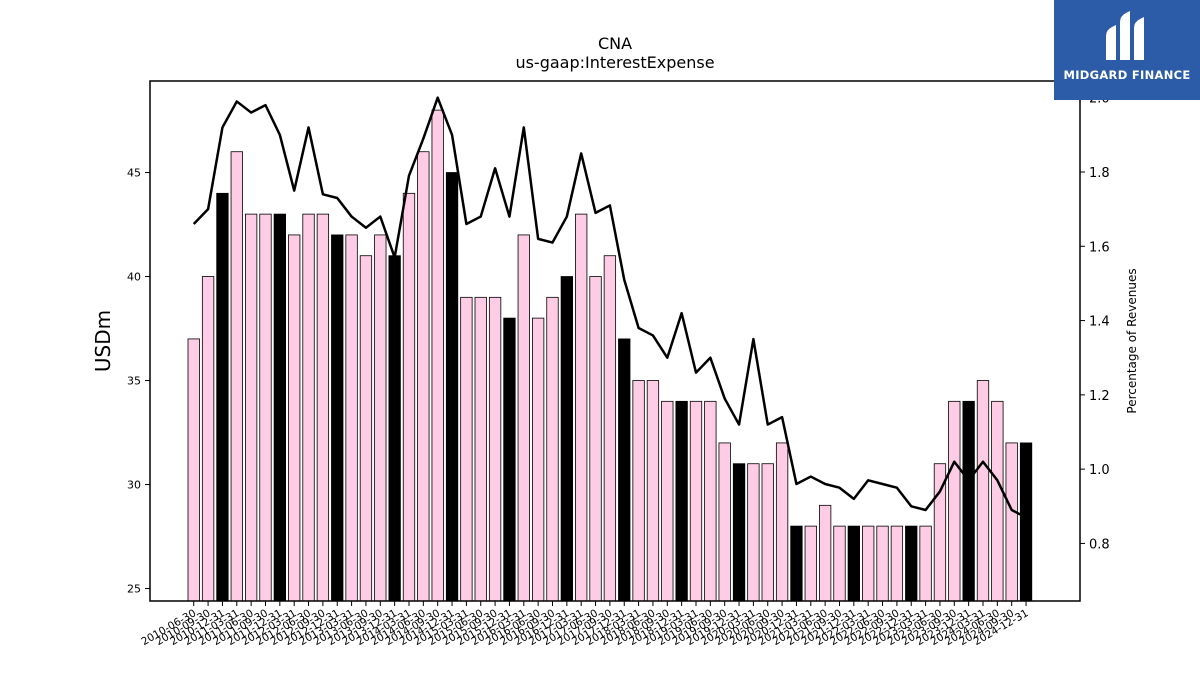  I want to click on y2-tick-label: 1.6, so click(1099, 247).